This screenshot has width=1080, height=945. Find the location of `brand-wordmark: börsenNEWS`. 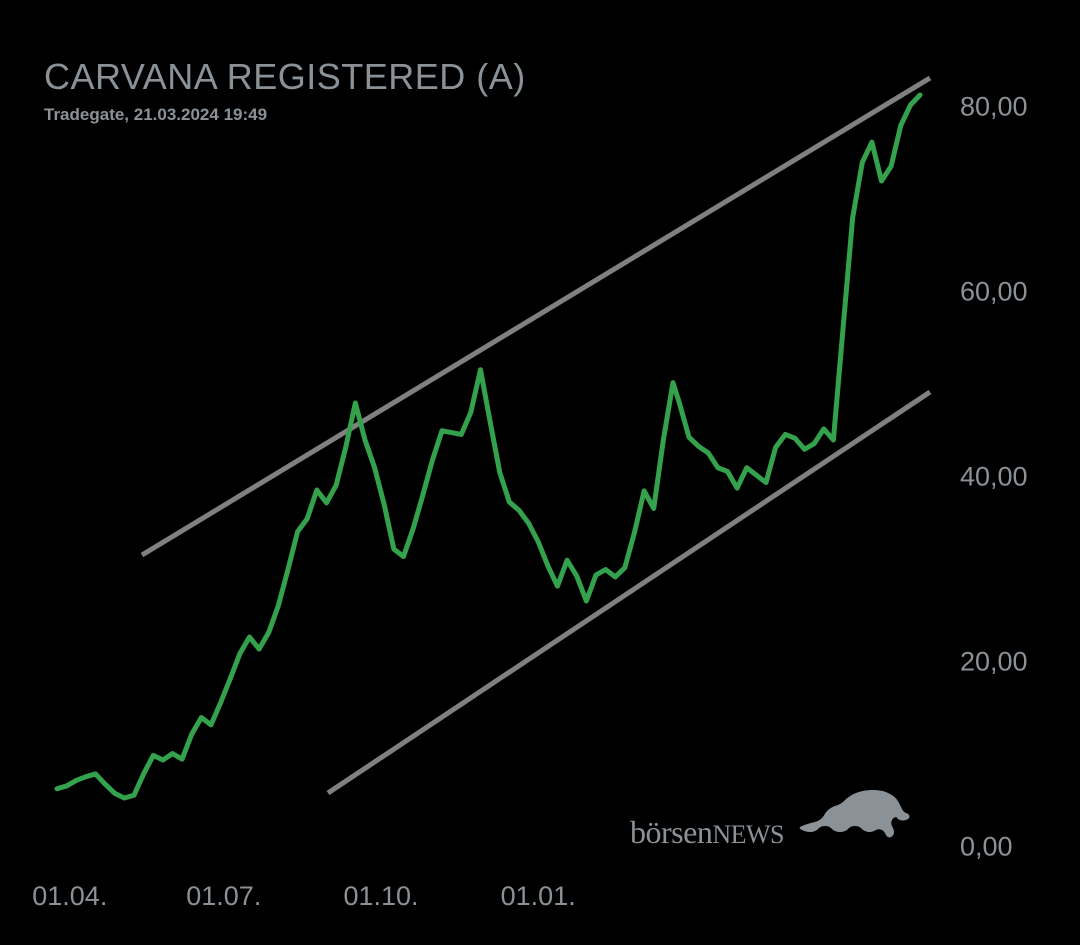

brand-wordmark: börsenNEWS is located at coordinates (707, 832).